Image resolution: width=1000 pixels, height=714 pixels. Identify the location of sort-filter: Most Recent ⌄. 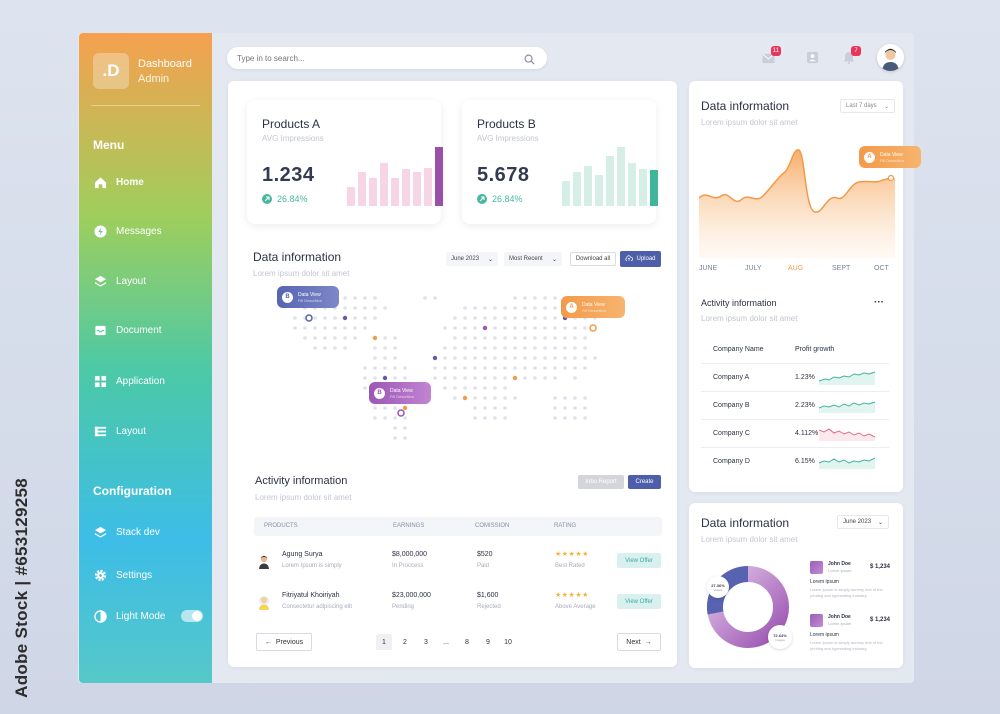
(533, 259).